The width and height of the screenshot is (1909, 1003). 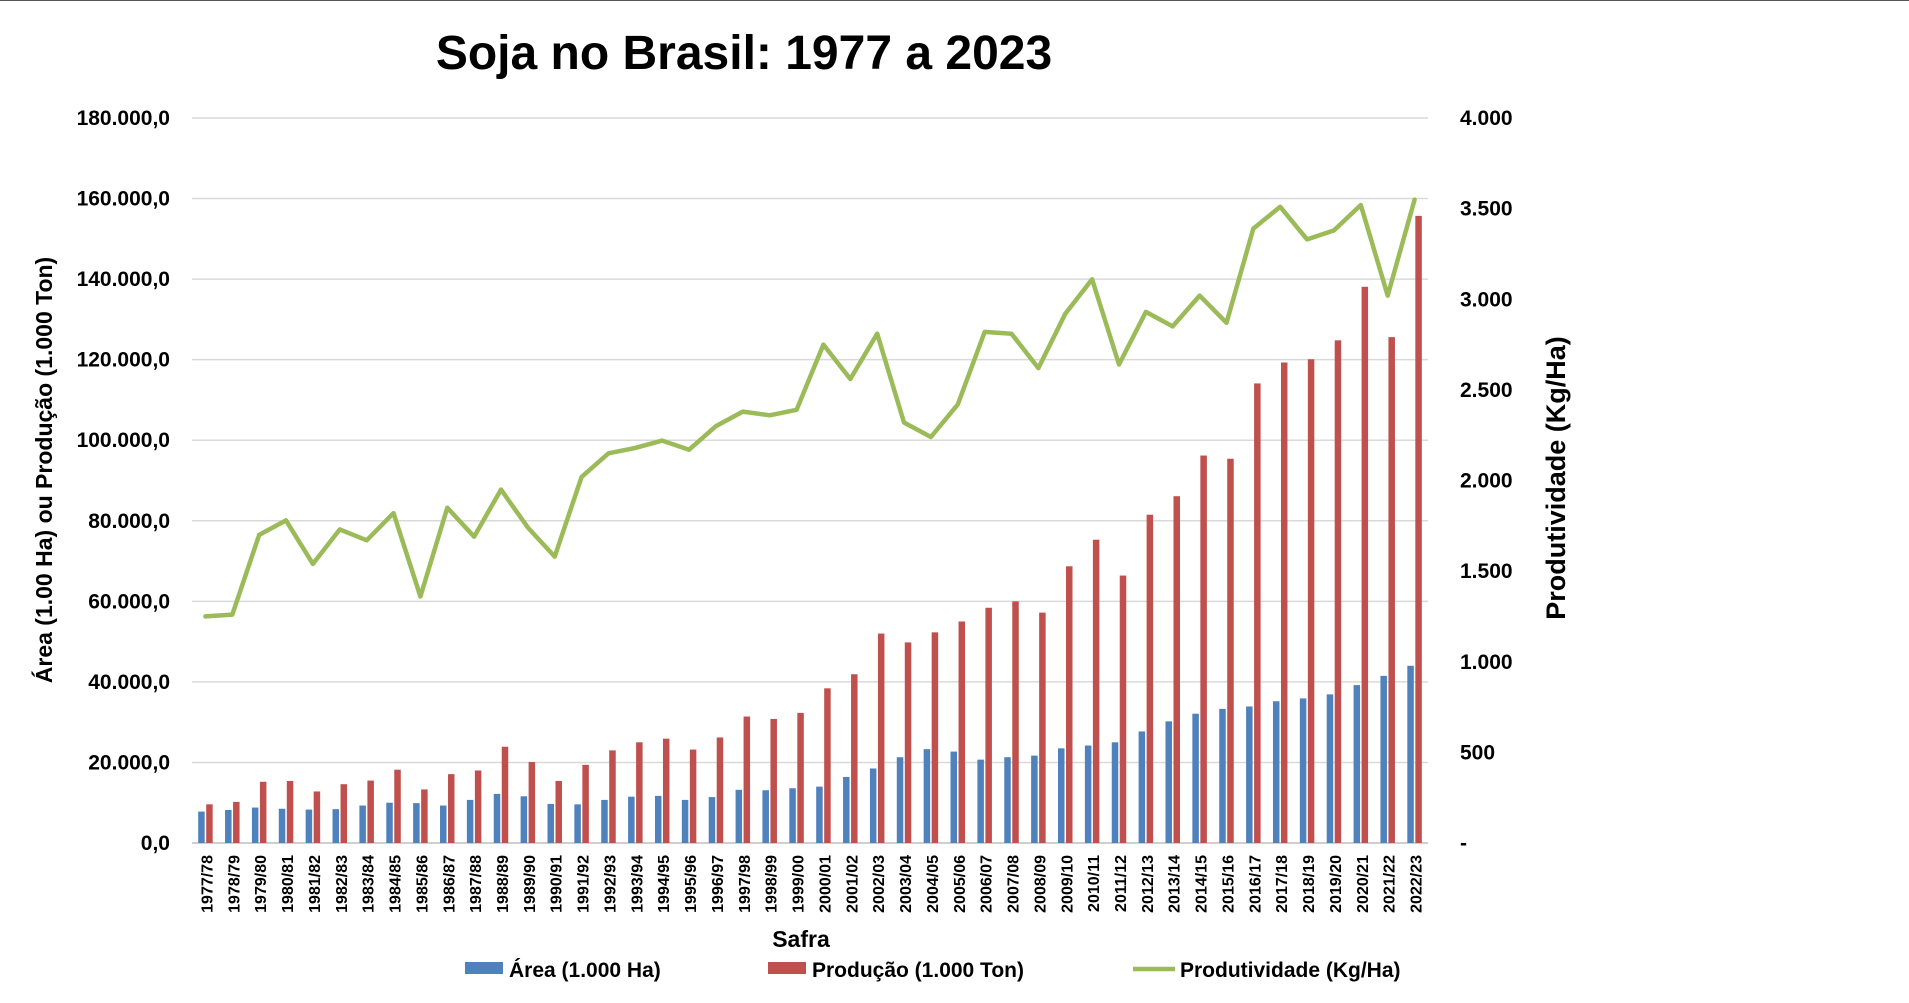 What do you see at coordinates (557, 884) in the screenshot?
I see `x-tick-label: 1990/91` at bounding box center [557, 884].